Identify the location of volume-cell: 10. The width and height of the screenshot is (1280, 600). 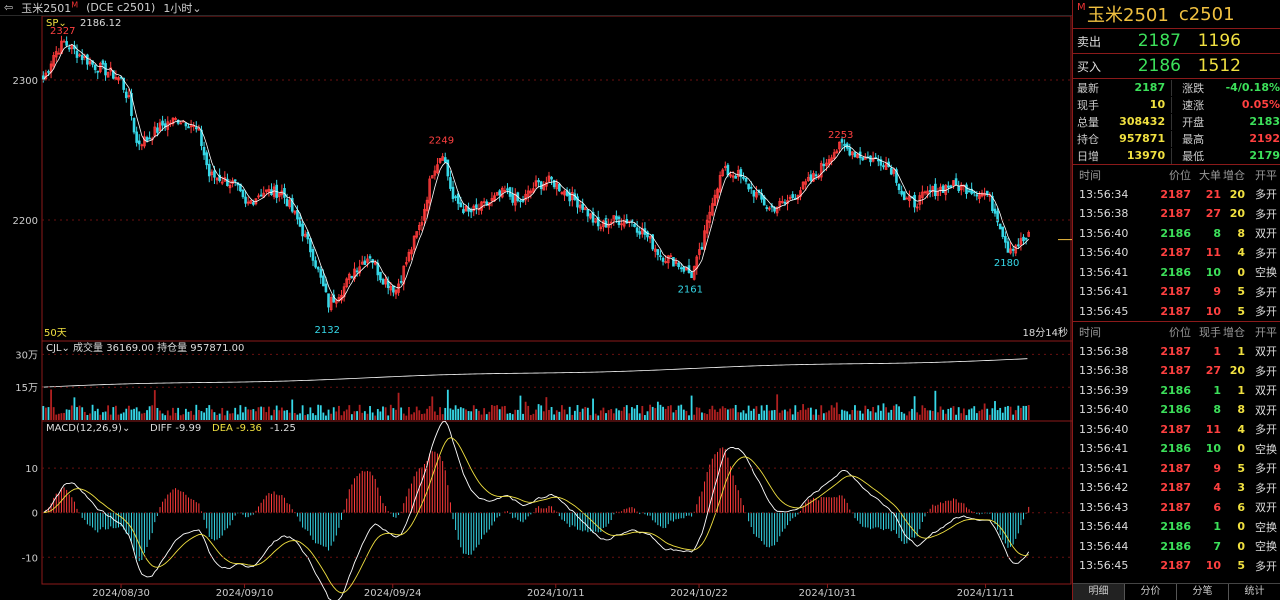
(1213, 449).